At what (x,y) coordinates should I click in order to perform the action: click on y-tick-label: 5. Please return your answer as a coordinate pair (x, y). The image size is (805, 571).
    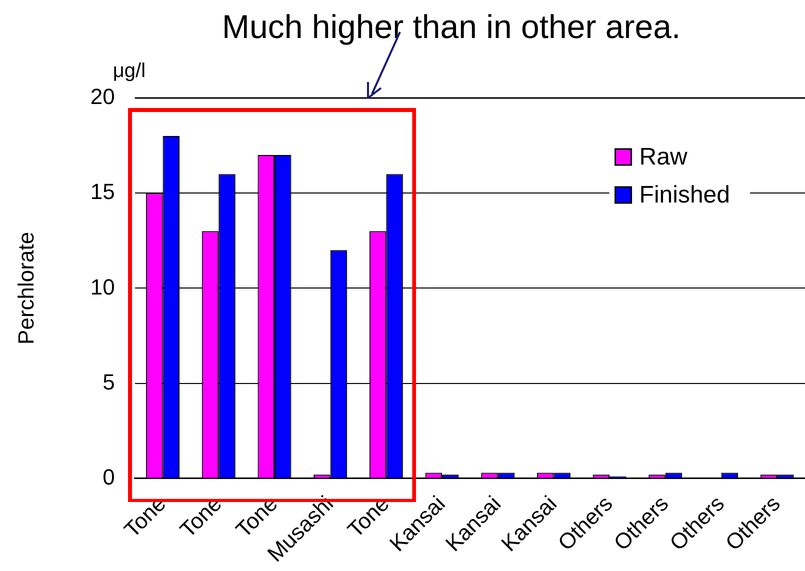
    Looking at the image, I should click on (108, 381).